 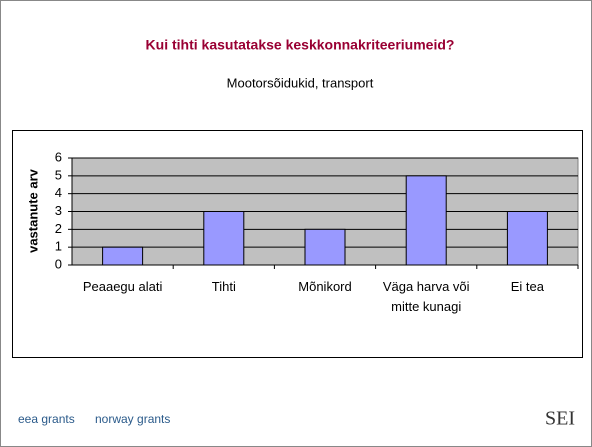 What do you see at coordinates (46, 419) in the screenshot?
I see `logo-eea: eea grants` at bounding box center [46, 419].